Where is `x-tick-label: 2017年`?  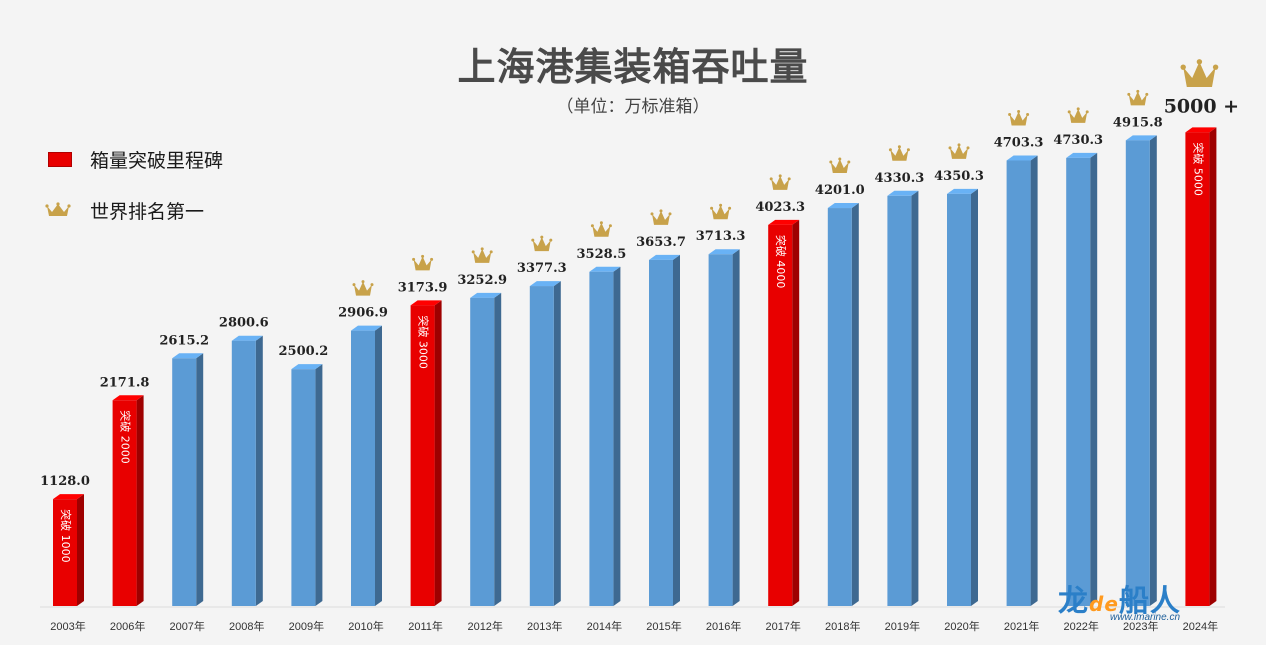 x-tick-label: 2017年 is located at coordinates (782, 626).